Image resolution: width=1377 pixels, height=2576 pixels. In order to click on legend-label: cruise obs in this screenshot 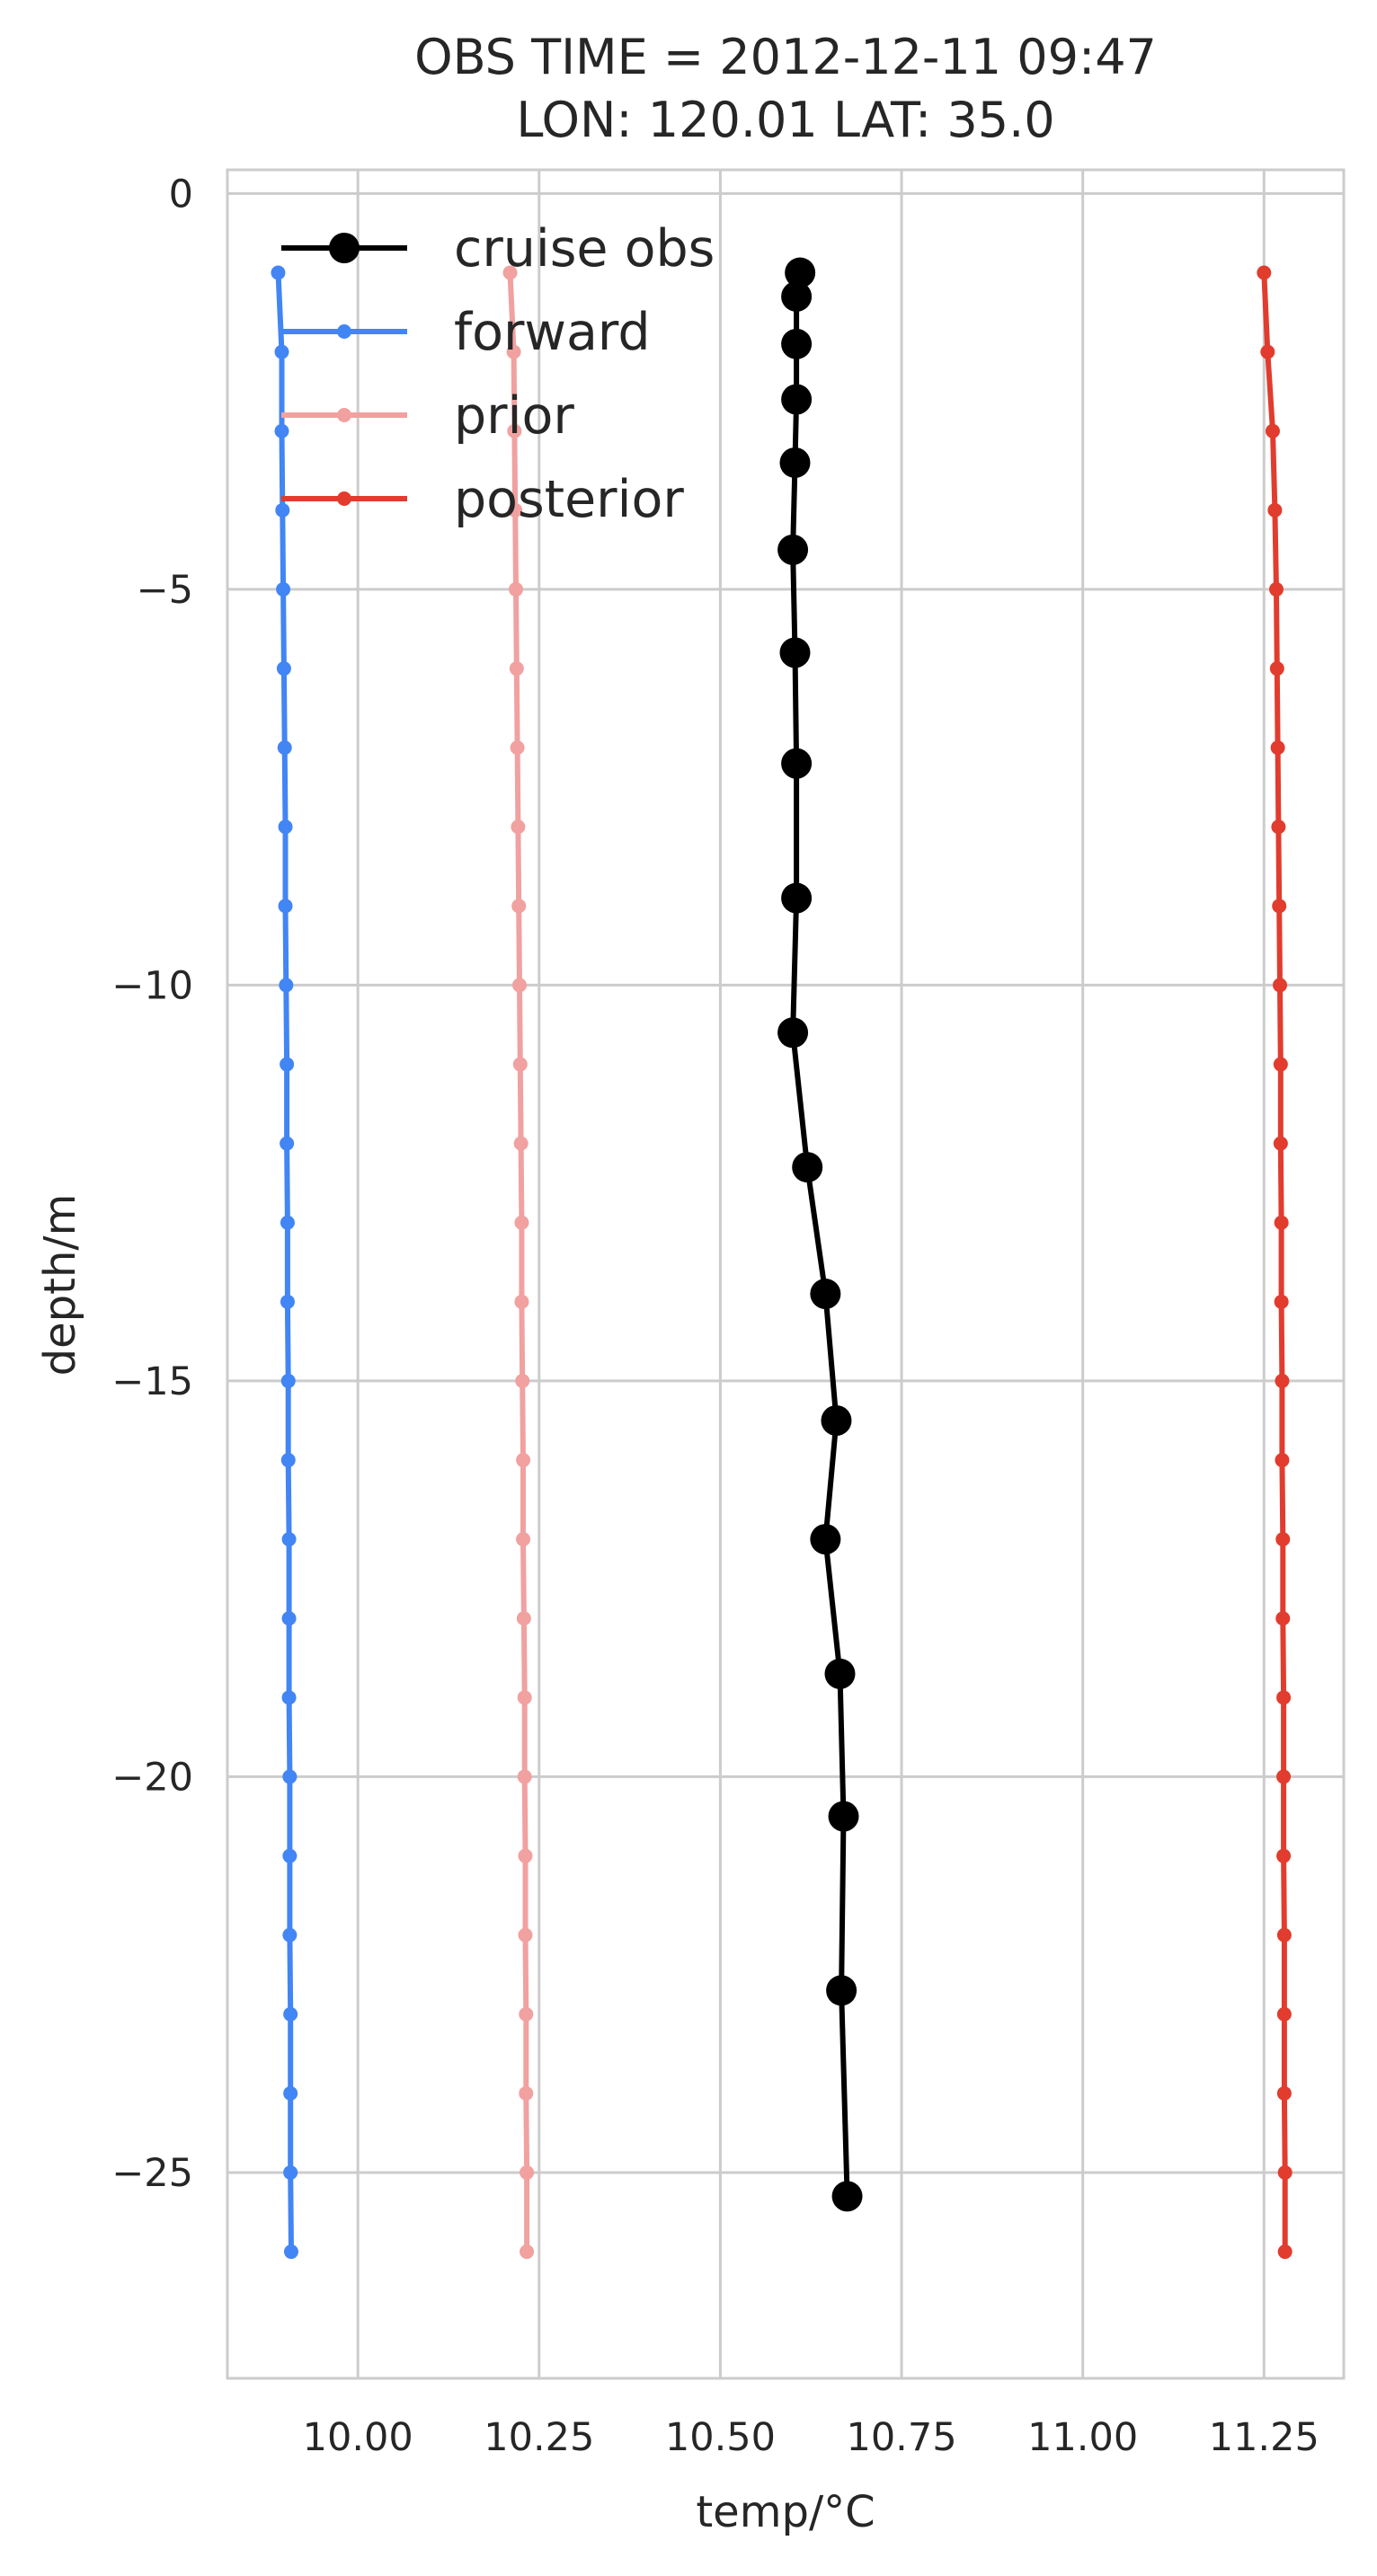, I will do `click(584, 249)`.